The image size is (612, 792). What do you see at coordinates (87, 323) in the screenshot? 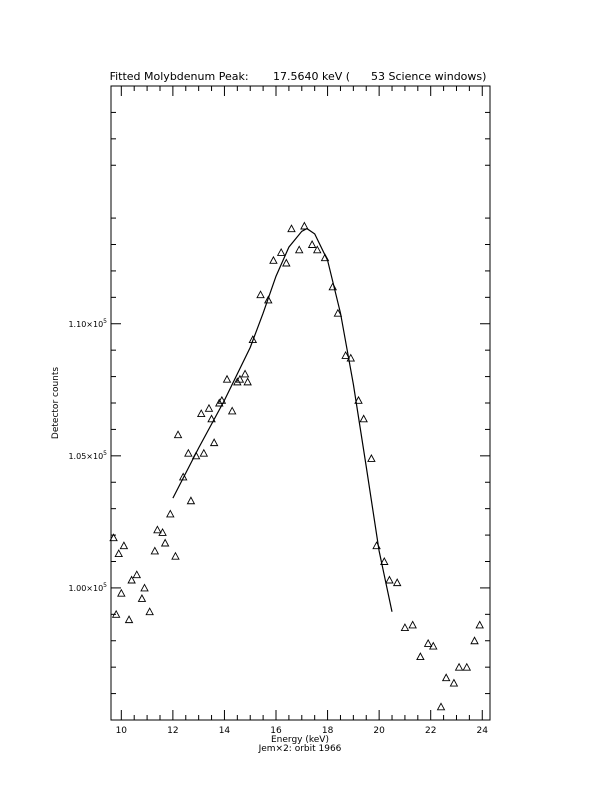
I see `y-tick-label: 1.10×10⁵` at bounding box center [87, 323].